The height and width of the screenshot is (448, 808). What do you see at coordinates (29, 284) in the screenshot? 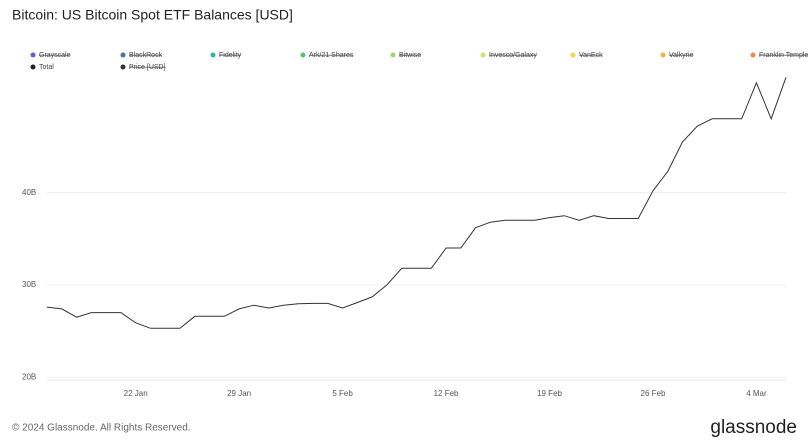
I see `y-tick-label: 30B` at bounding box center [29, 284].